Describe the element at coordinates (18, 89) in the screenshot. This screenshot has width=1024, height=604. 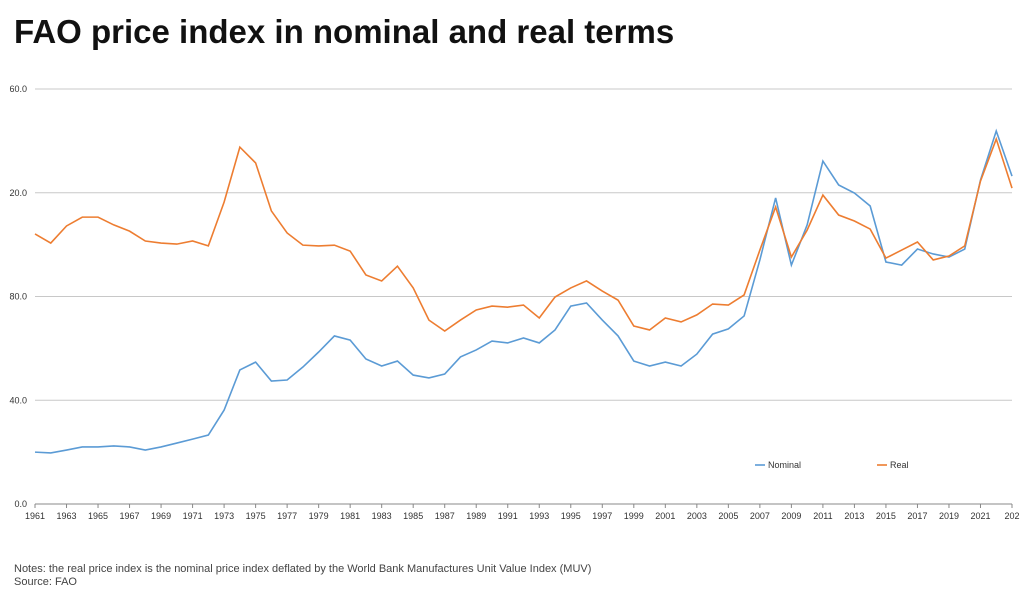
I see `y-tick-label: 60.0` at that location.